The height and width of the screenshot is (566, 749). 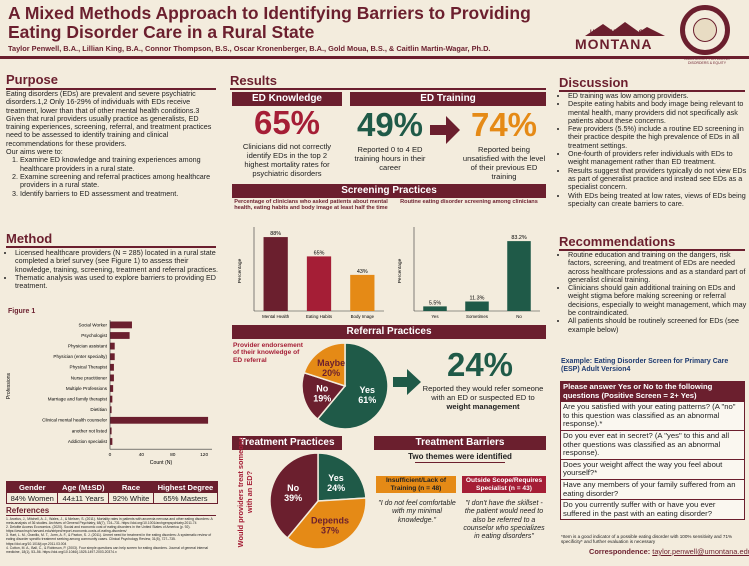 What do you see at coordinates (388, 89) in the screenshot?
I see `results-rule` at bounding box center [388, 89].